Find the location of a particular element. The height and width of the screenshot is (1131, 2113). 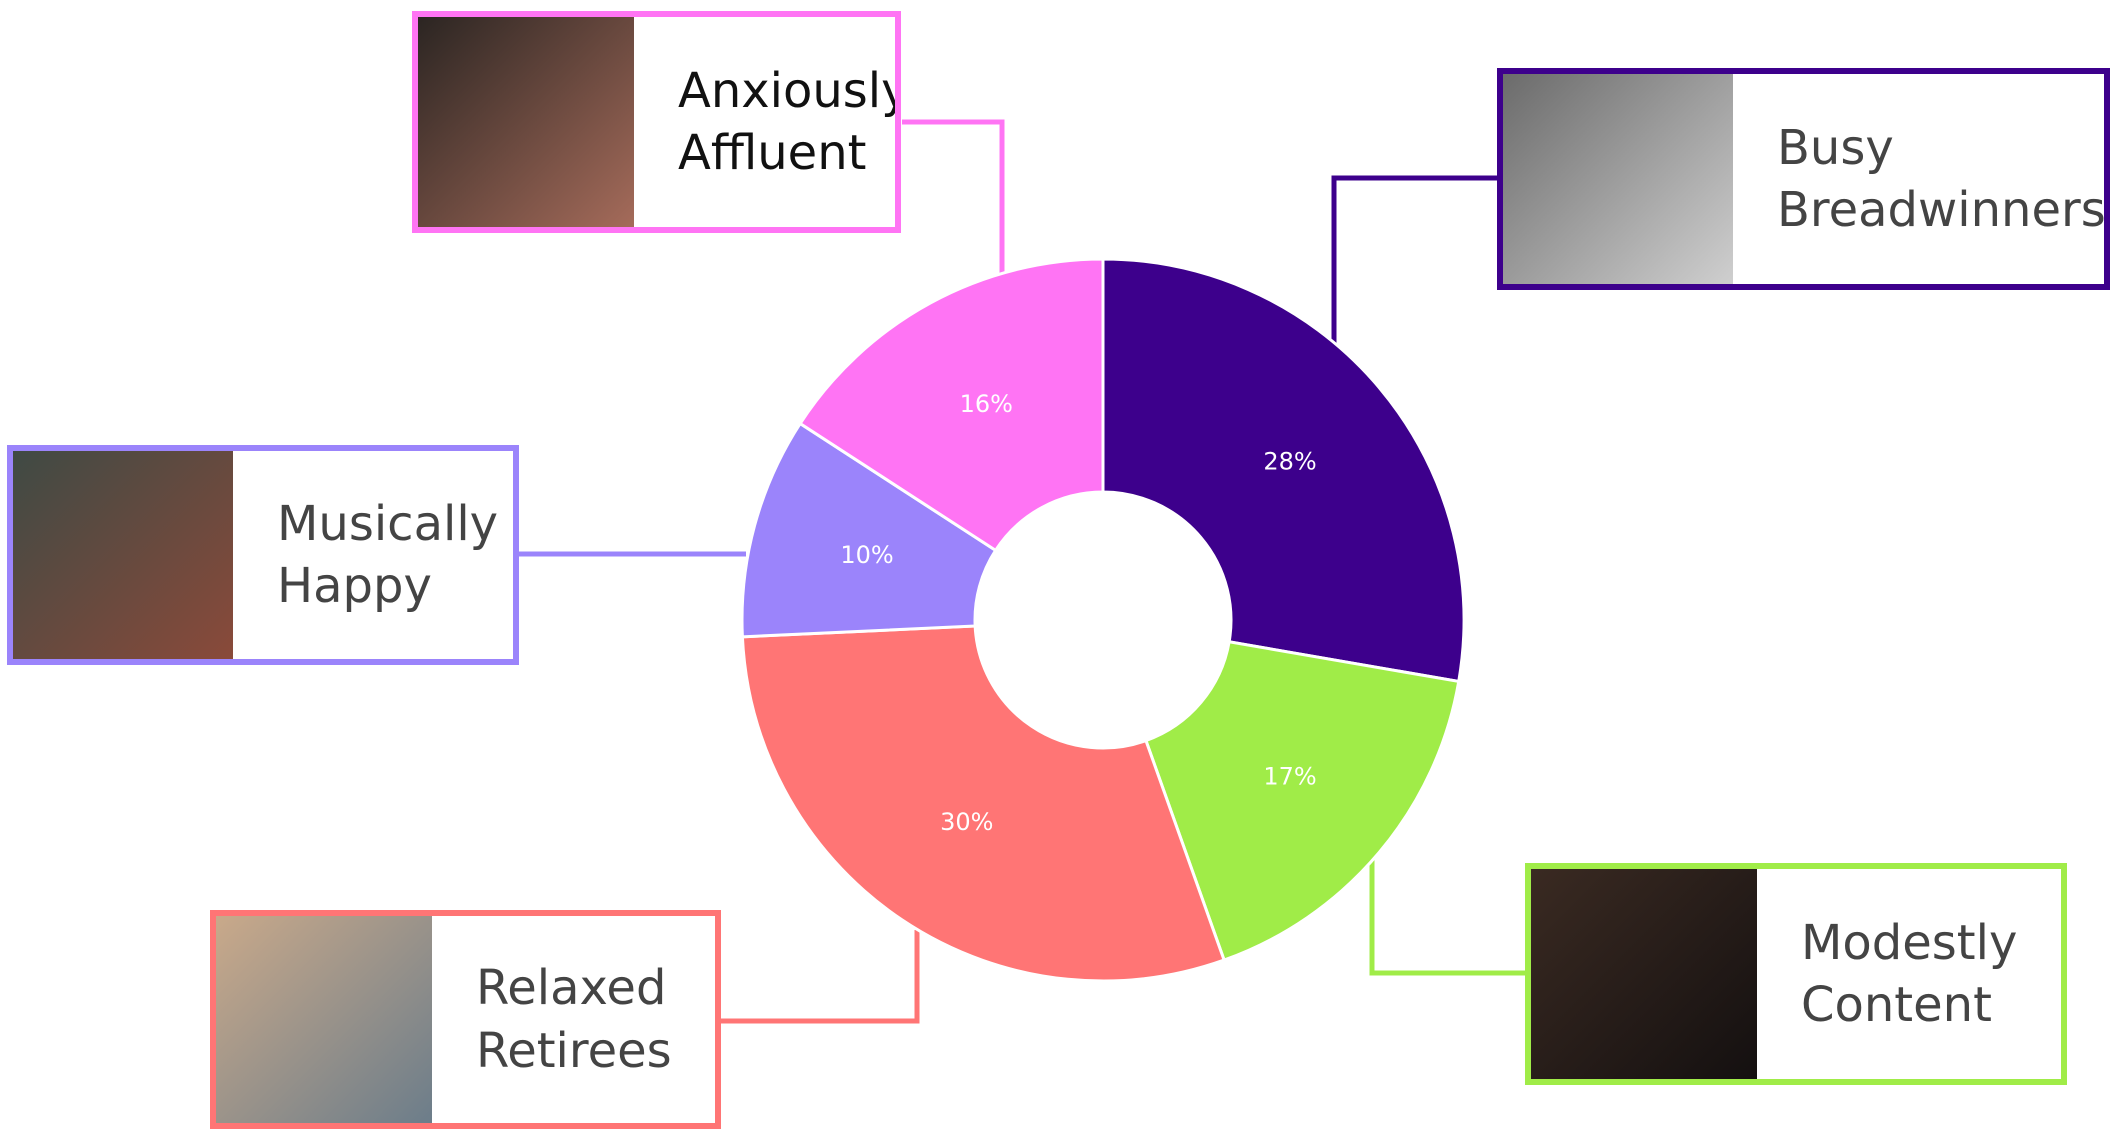

slice-label: 16% is located at coordinates (986, 404).